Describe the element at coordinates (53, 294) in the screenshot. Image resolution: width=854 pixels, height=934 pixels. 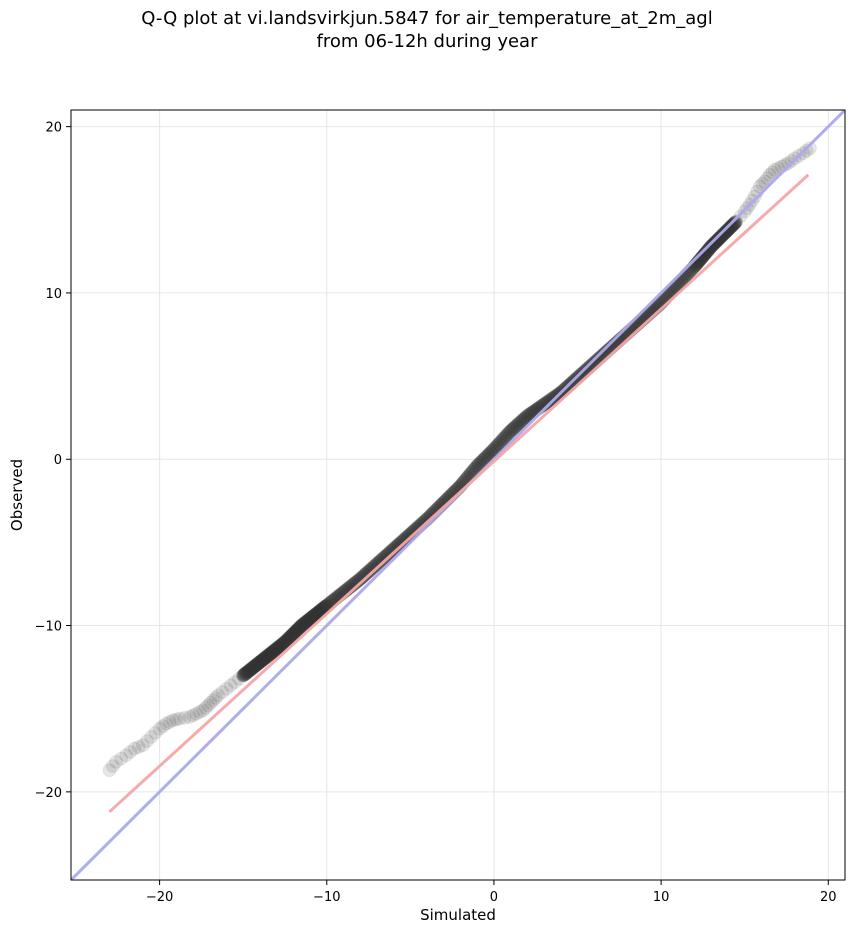
I see `y-tick-label: 10` at that location.